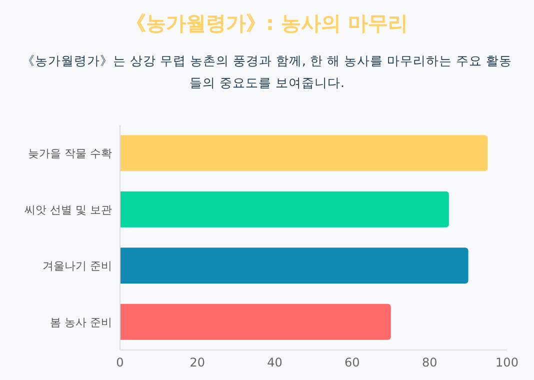  Describe the element at coordinates (352, 363) in the screenshot. I see `x-tick-label: 60` at that location.